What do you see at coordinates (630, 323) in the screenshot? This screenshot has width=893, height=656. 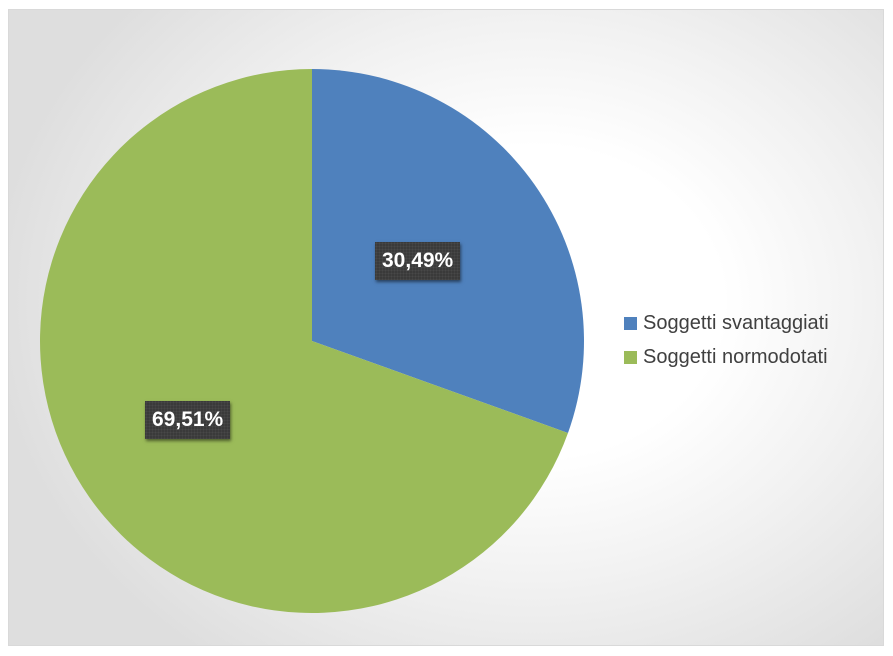 I see `legend-swatch-svantaggiati` at bounding box center [630, 323].